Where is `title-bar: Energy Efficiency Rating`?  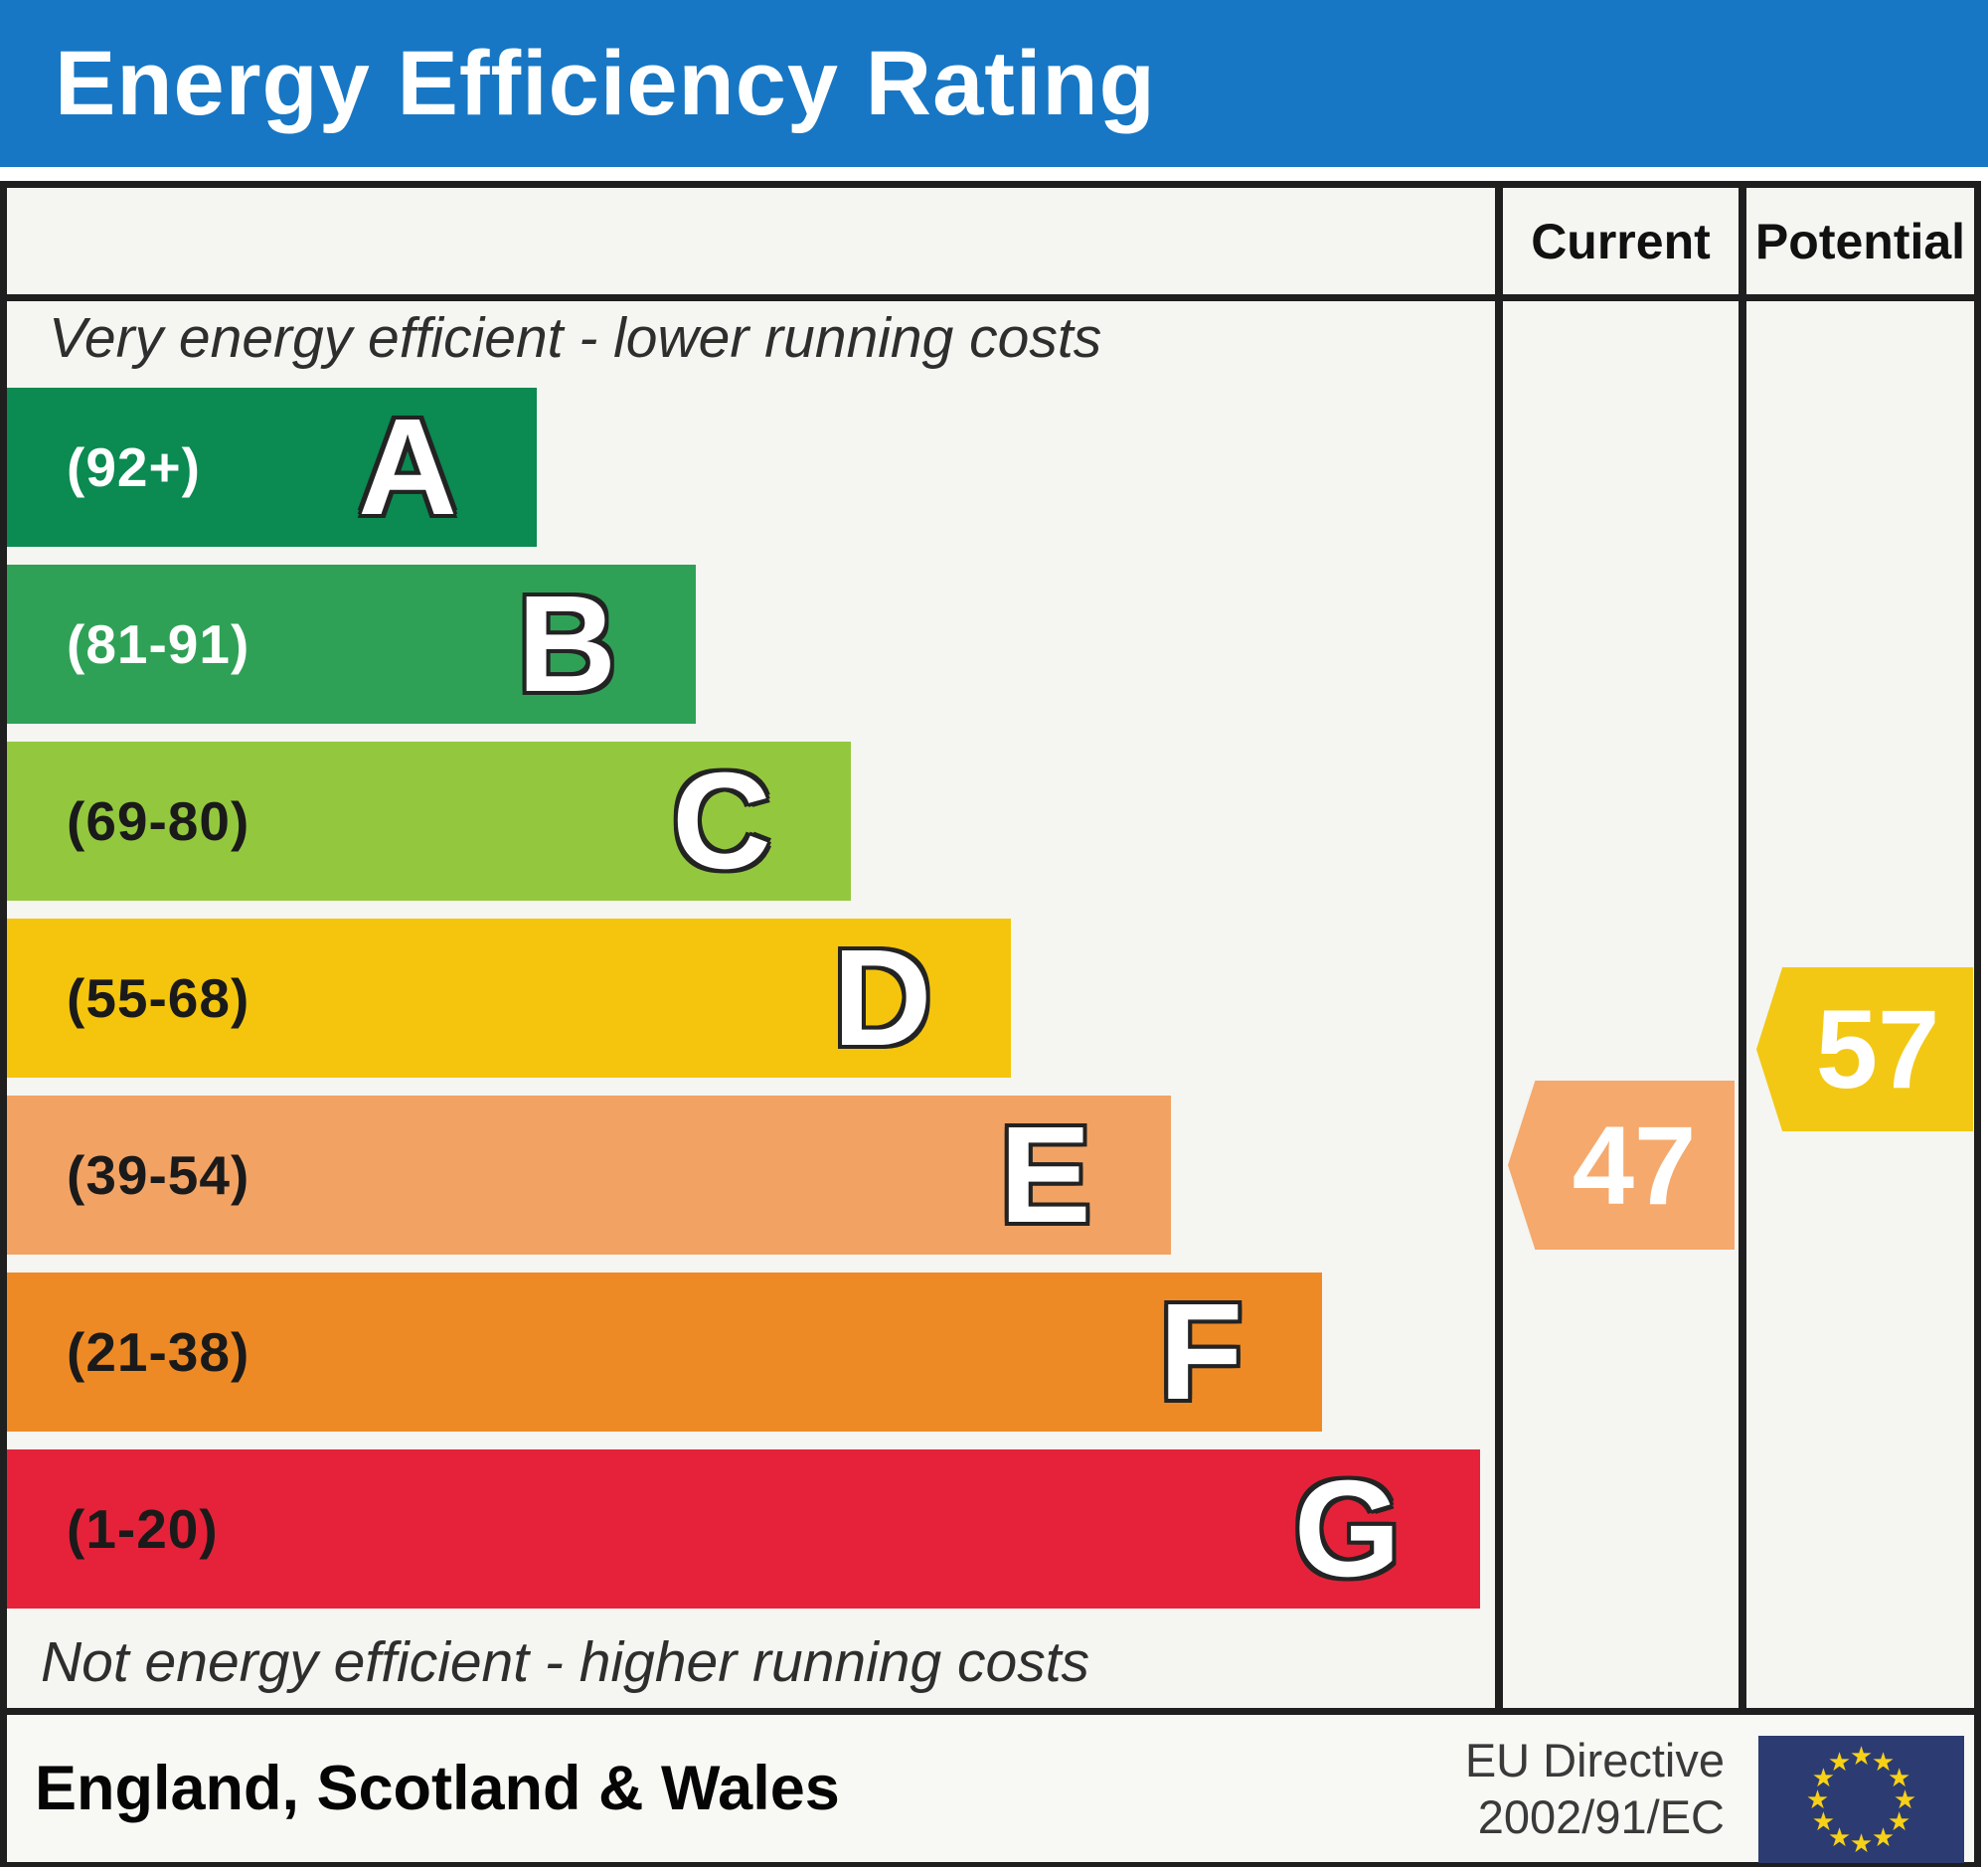 title-bar: Energy Efficiency Rating is located at coordinates (994, 83).